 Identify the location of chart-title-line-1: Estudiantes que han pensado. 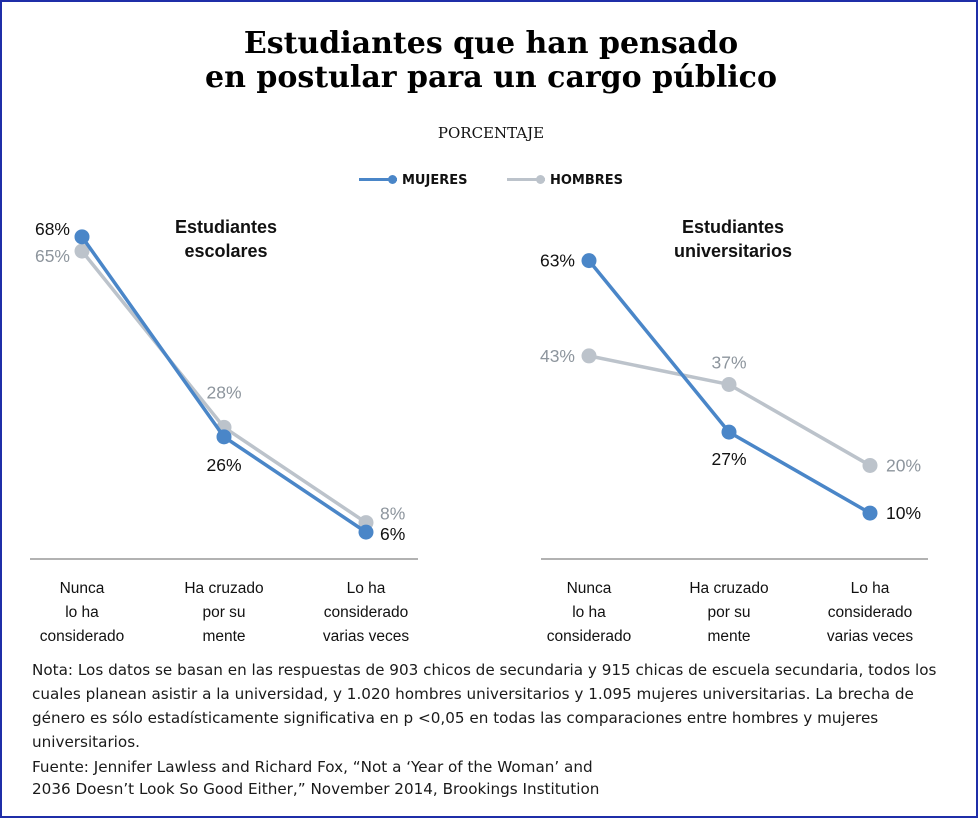
(491, 43).